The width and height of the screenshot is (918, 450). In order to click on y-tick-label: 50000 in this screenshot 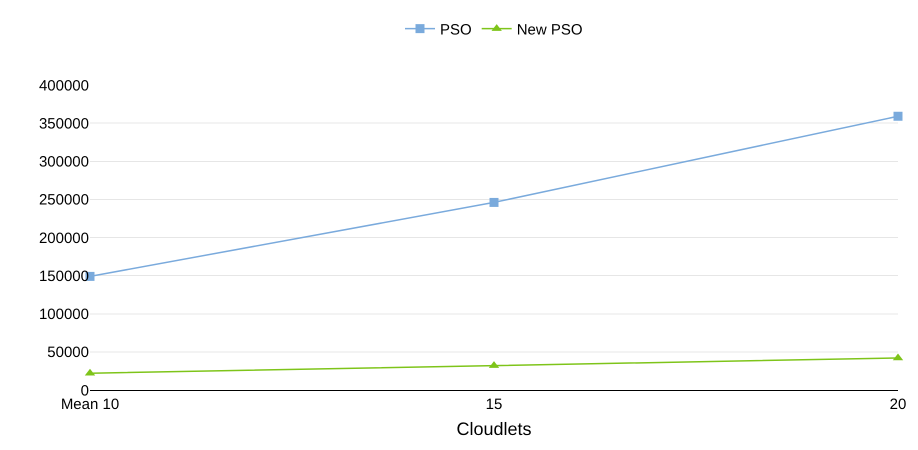, I will do `click(68, 353)`.